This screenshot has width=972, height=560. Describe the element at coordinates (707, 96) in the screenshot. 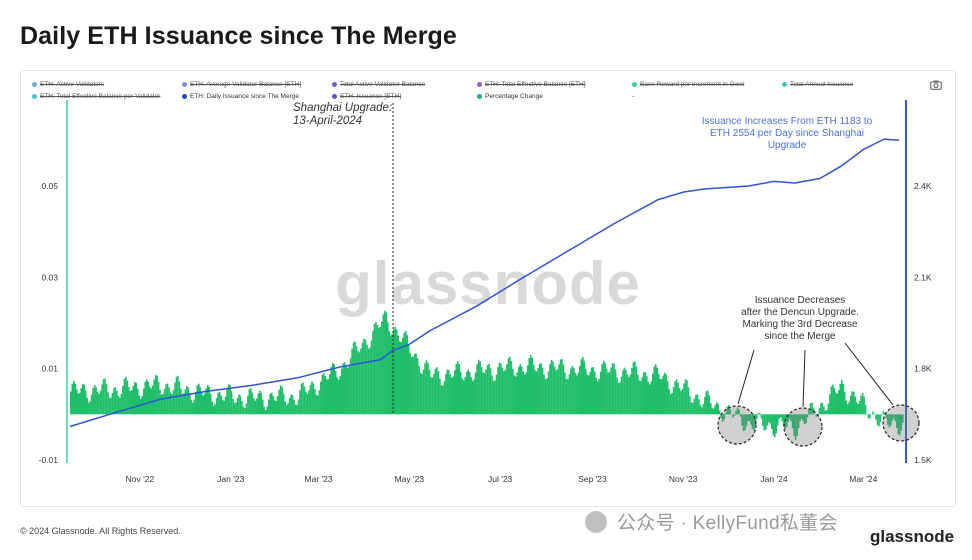

I see `legend-item: -` at that location.